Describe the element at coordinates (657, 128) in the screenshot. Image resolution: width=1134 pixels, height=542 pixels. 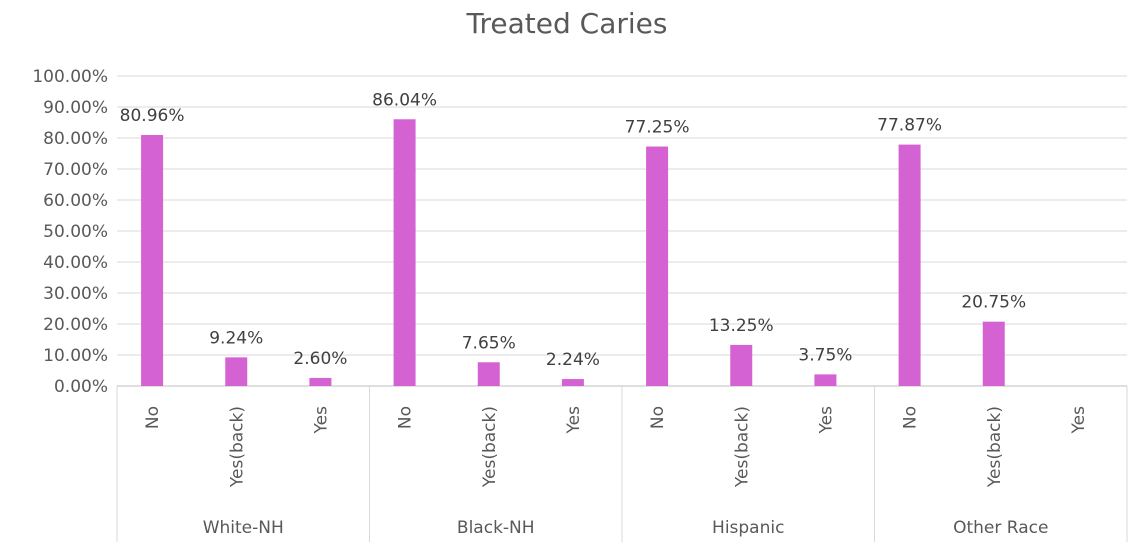
I see `data-label: 77.25%` at that location.